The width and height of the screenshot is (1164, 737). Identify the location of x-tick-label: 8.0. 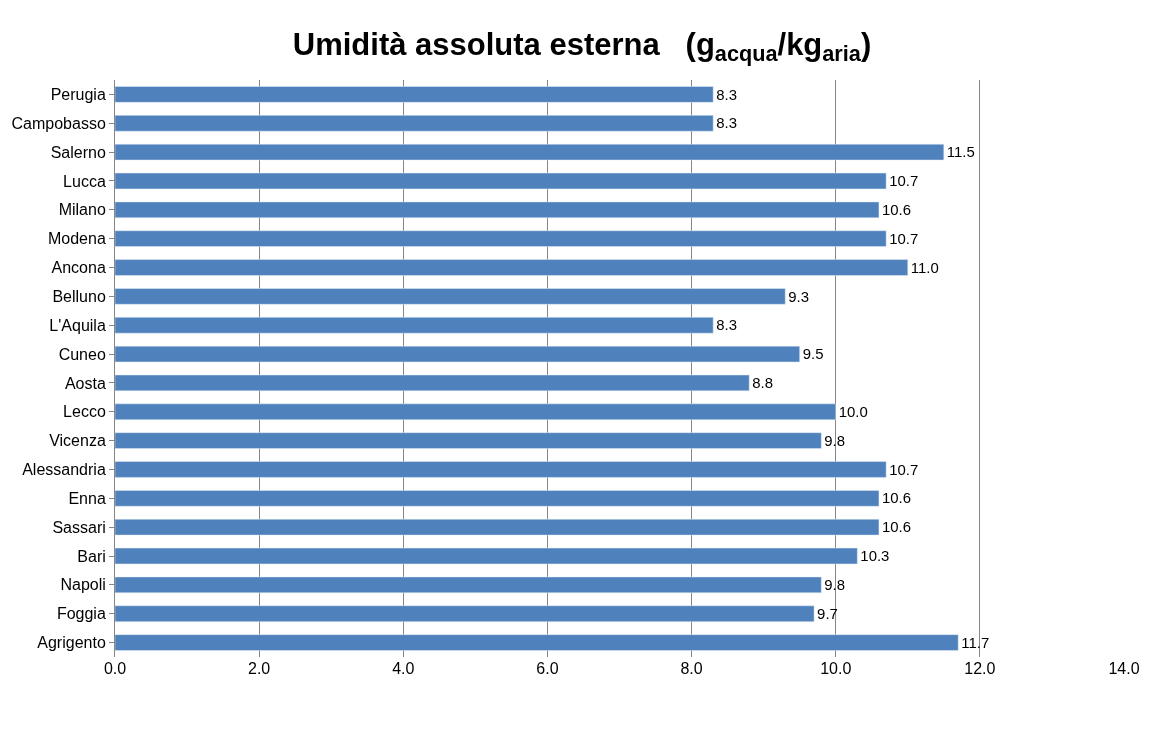
(691, 668).